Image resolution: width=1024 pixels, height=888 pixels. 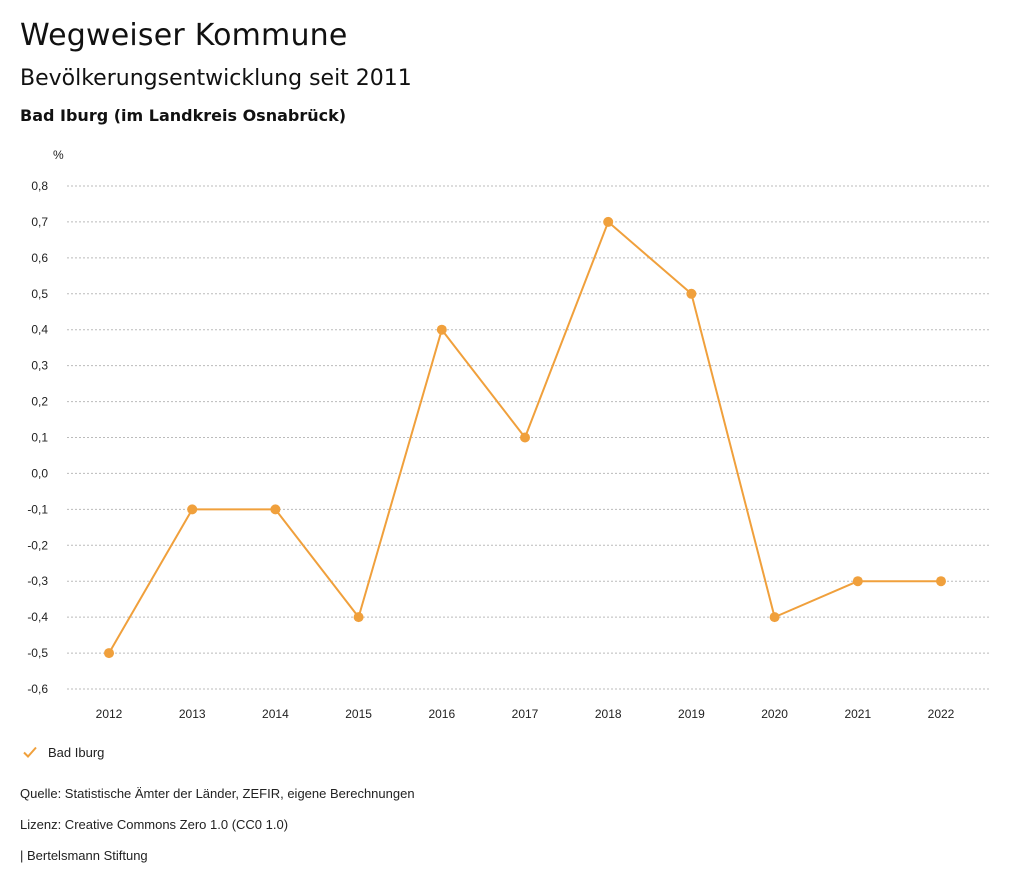 I want to click on y-tick-label: 0,0, so click(x=39, y=473).